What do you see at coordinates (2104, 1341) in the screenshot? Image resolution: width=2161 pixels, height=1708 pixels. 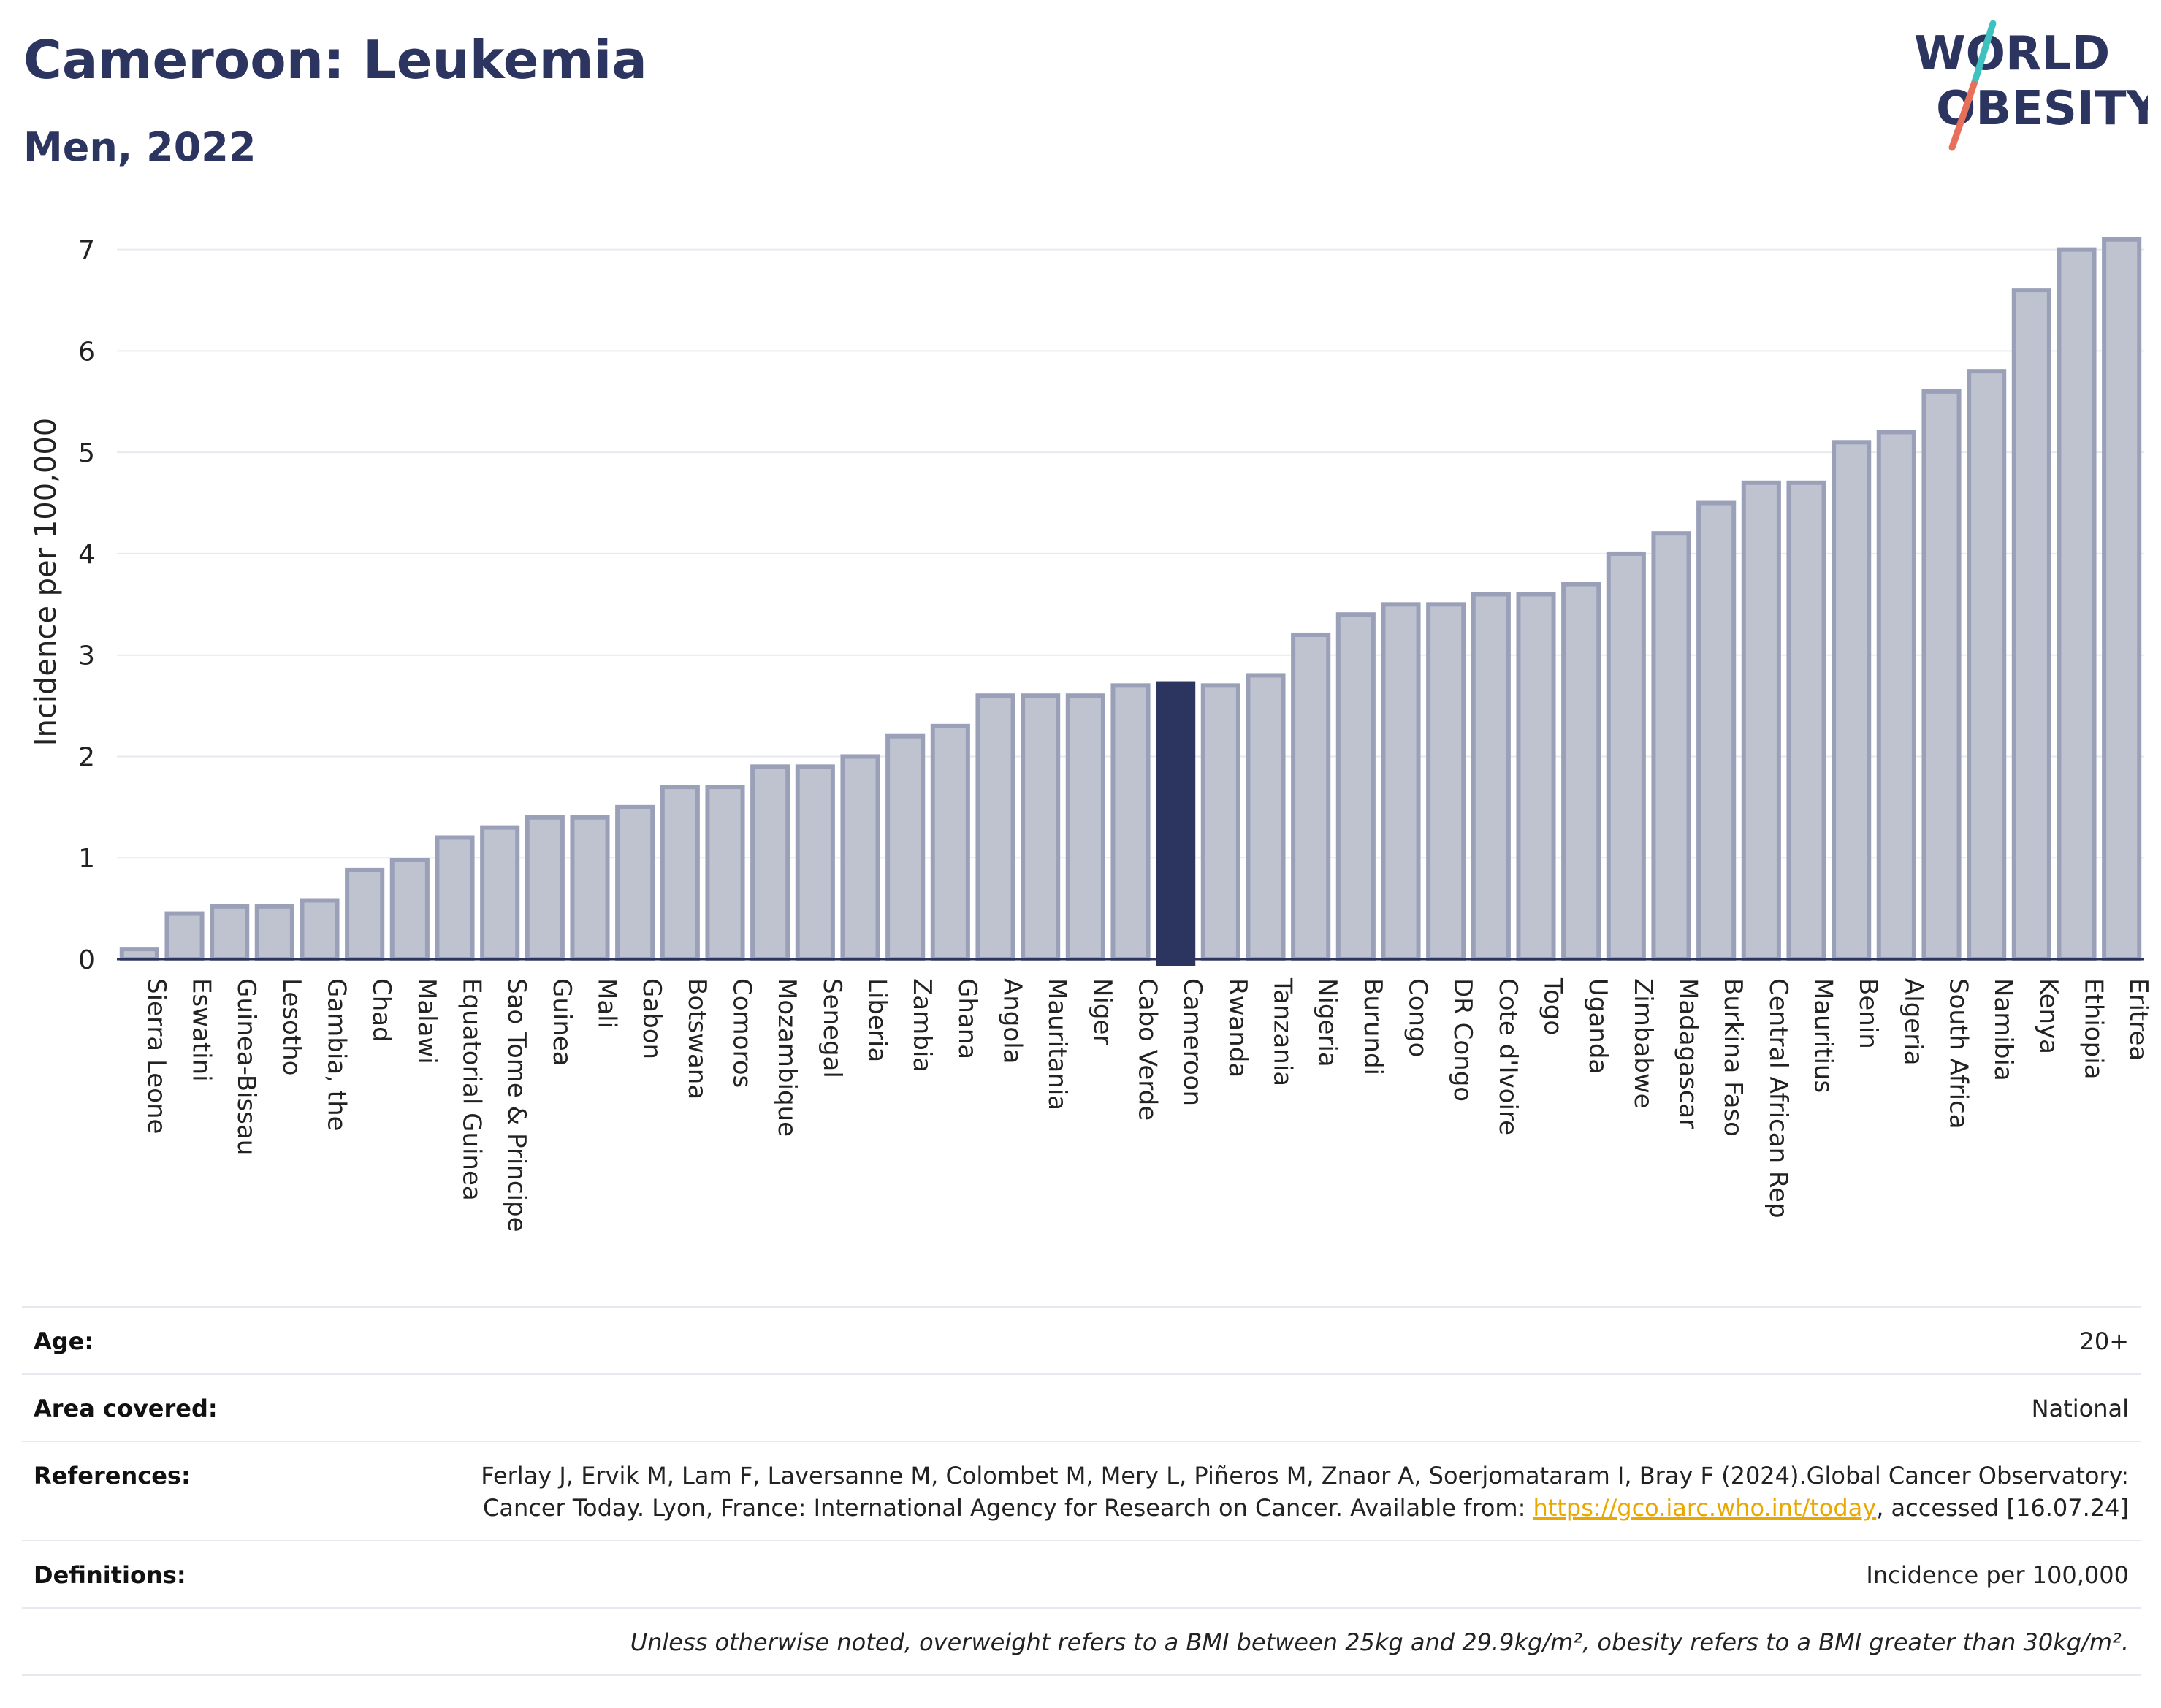 I see `age-value: 20+` at bounding box center [2104, 1341].